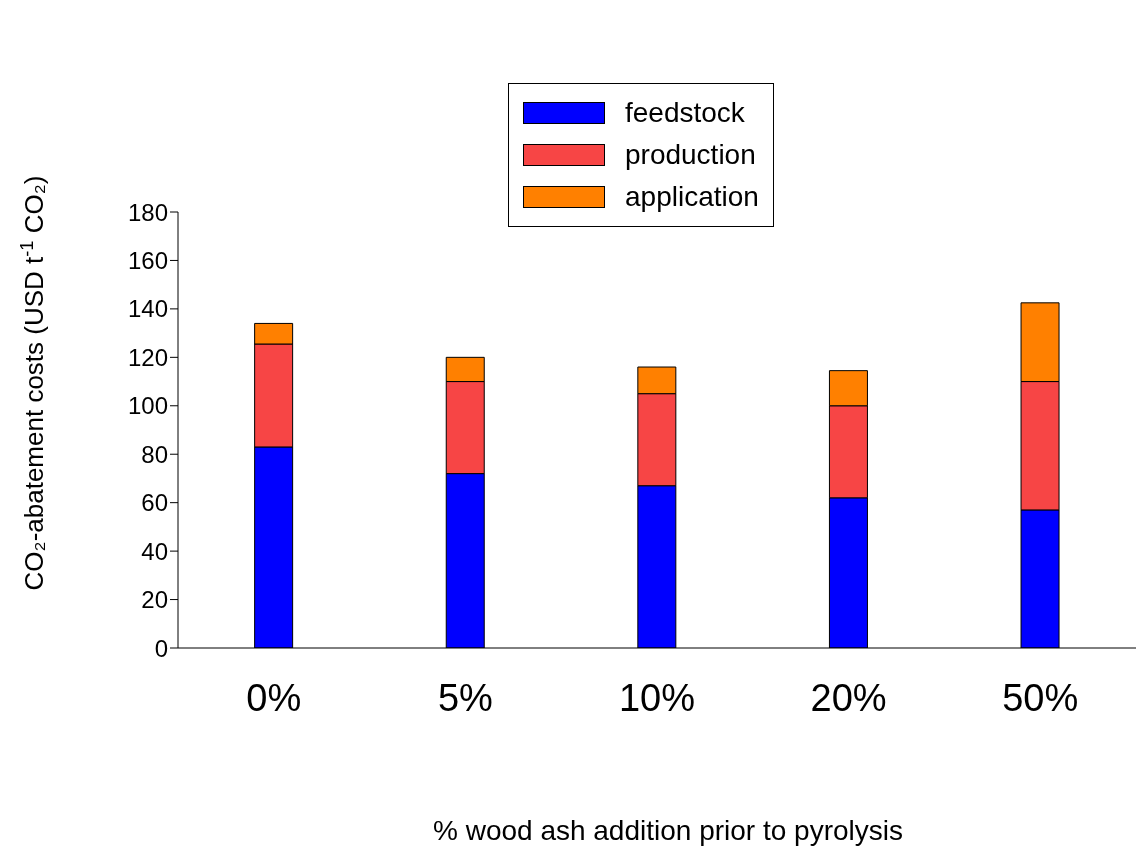 This screenshot has height=859, width=1144. Describe the element at coordinates (690, 155) in the screenshot. I see `legend-label: production` at that location.